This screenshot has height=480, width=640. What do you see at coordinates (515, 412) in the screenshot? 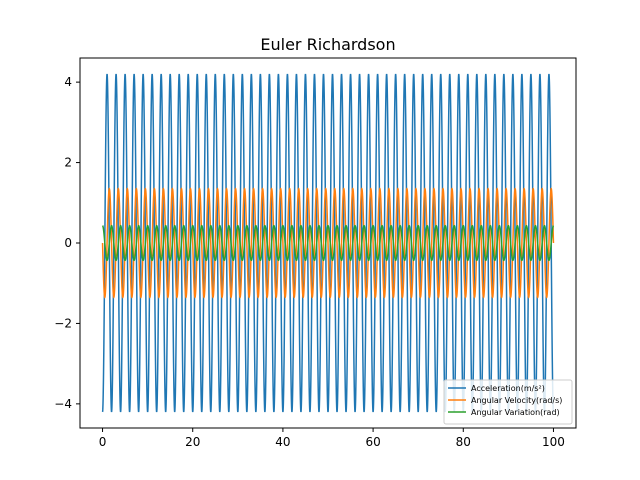
I see `legend-label-3: Angular Variation(rad)` at bounding box center [515, 412].